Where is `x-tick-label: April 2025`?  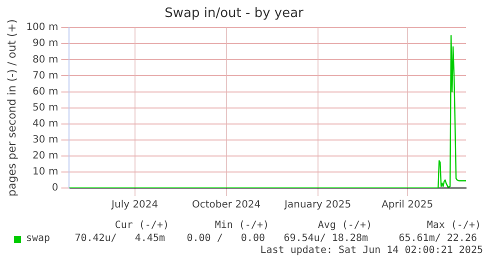 x-tick-label: April 2025 is located at coordinates (408, 205).